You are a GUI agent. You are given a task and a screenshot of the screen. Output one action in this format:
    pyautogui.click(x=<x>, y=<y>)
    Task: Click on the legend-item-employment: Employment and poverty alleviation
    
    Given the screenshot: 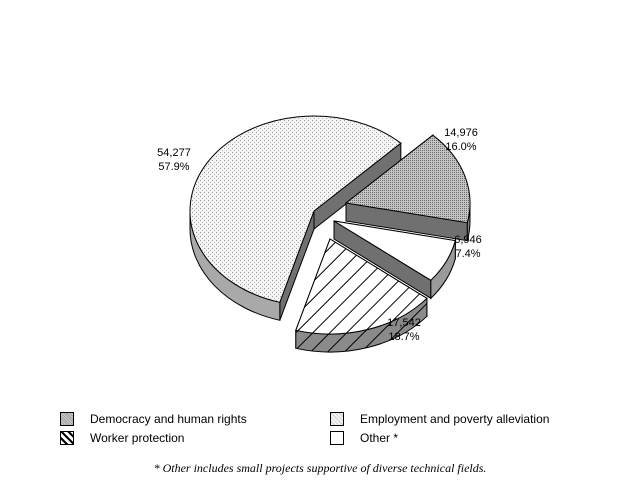 What is the action you would take?
    pyautogui.click(x=439, y=419)
    